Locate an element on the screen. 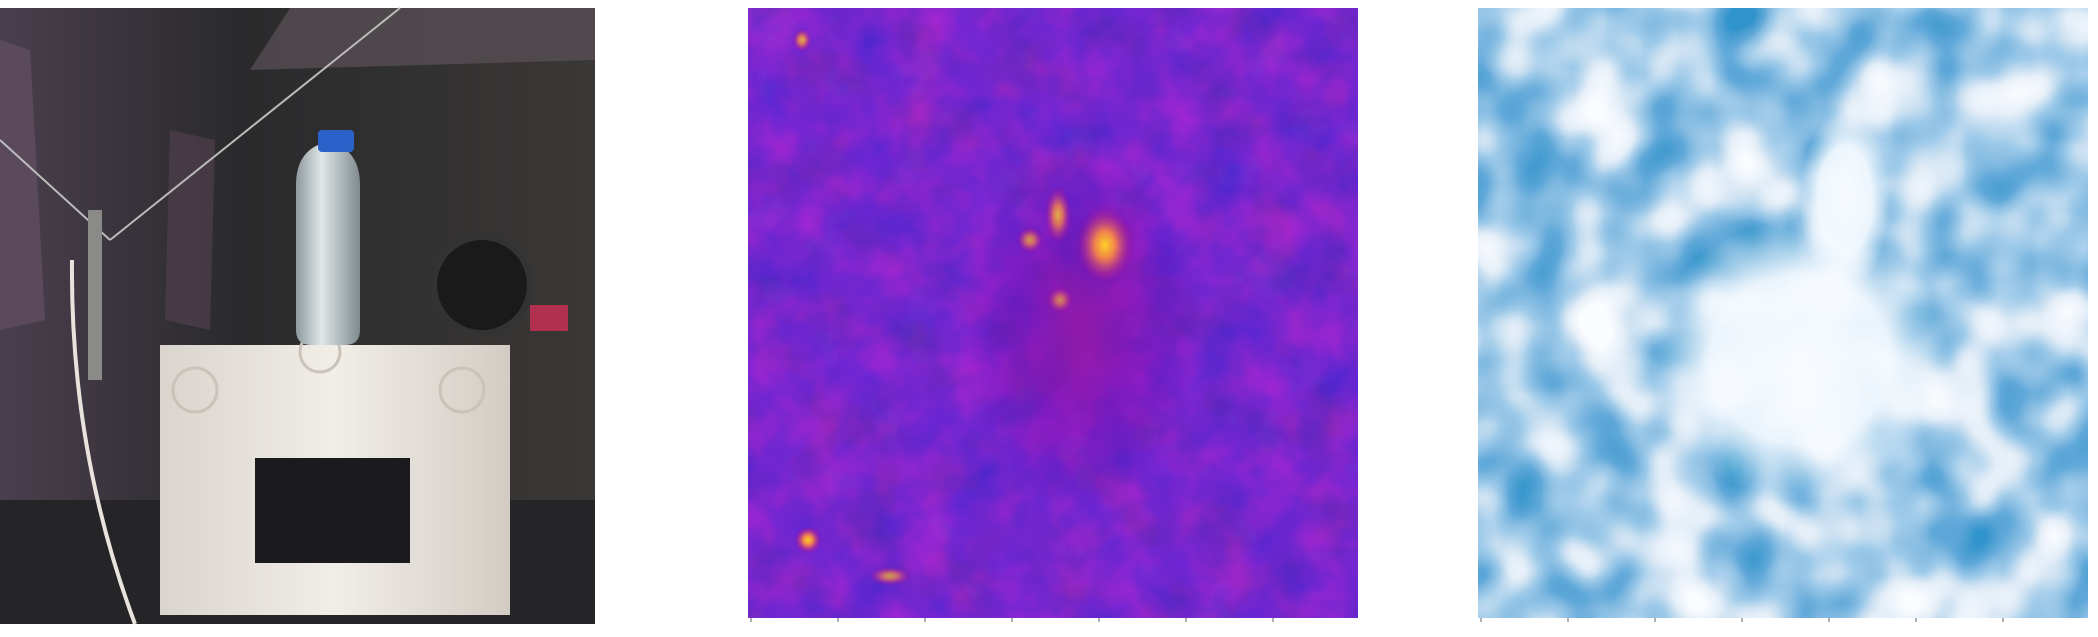 This screenshot has width=2098, height=637. wire is located at coordinates (255, 124).